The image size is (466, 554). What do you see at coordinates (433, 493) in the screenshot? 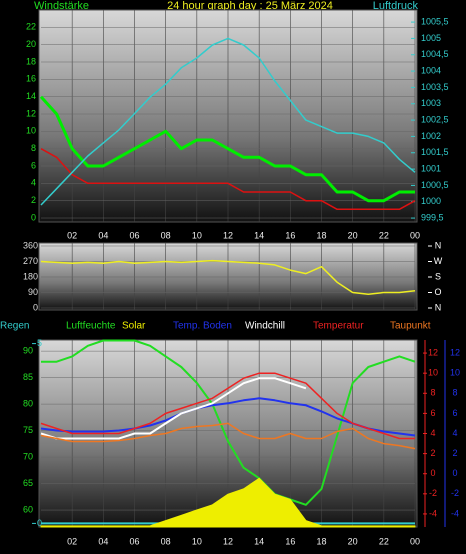
I see `y2-tick-label: -2` at bounding box center [433, 493].